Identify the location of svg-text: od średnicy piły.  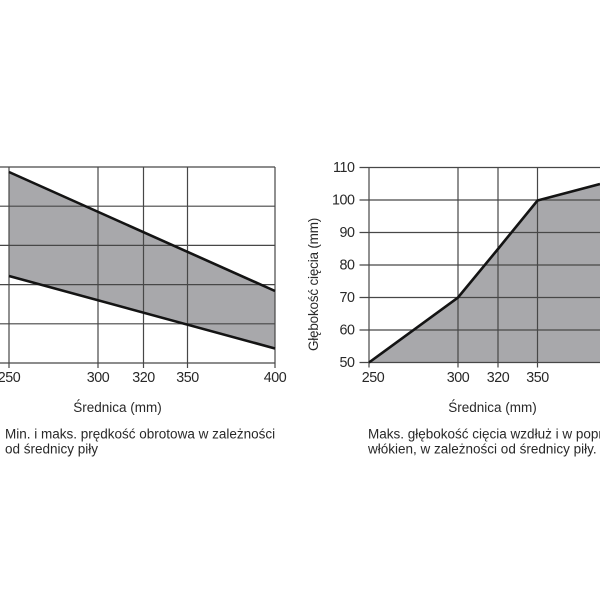
(51, 449).